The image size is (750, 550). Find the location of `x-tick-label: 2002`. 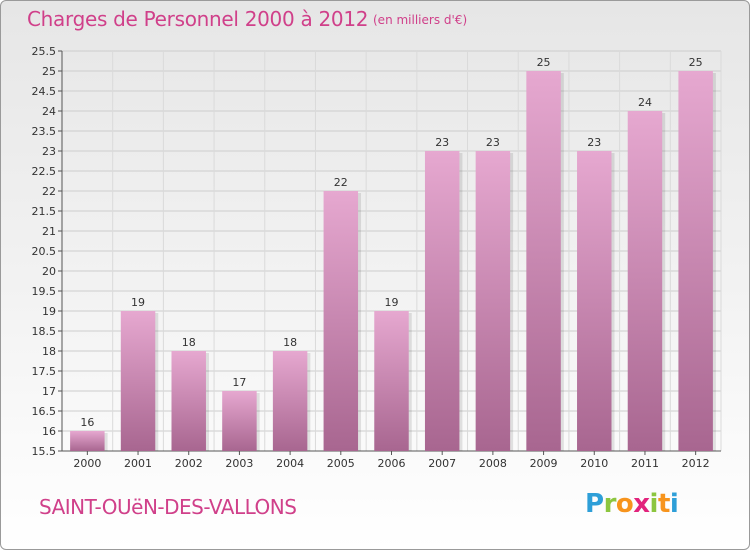

x-tick-label: 2002 is located at coordinates (189, 463).